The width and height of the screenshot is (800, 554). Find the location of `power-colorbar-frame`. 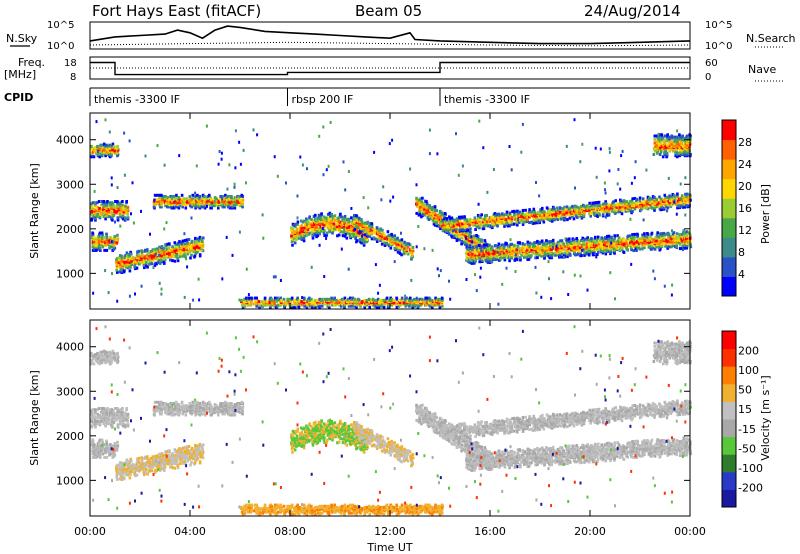

power-colorbar-frame is located at coordinates (729, 208).